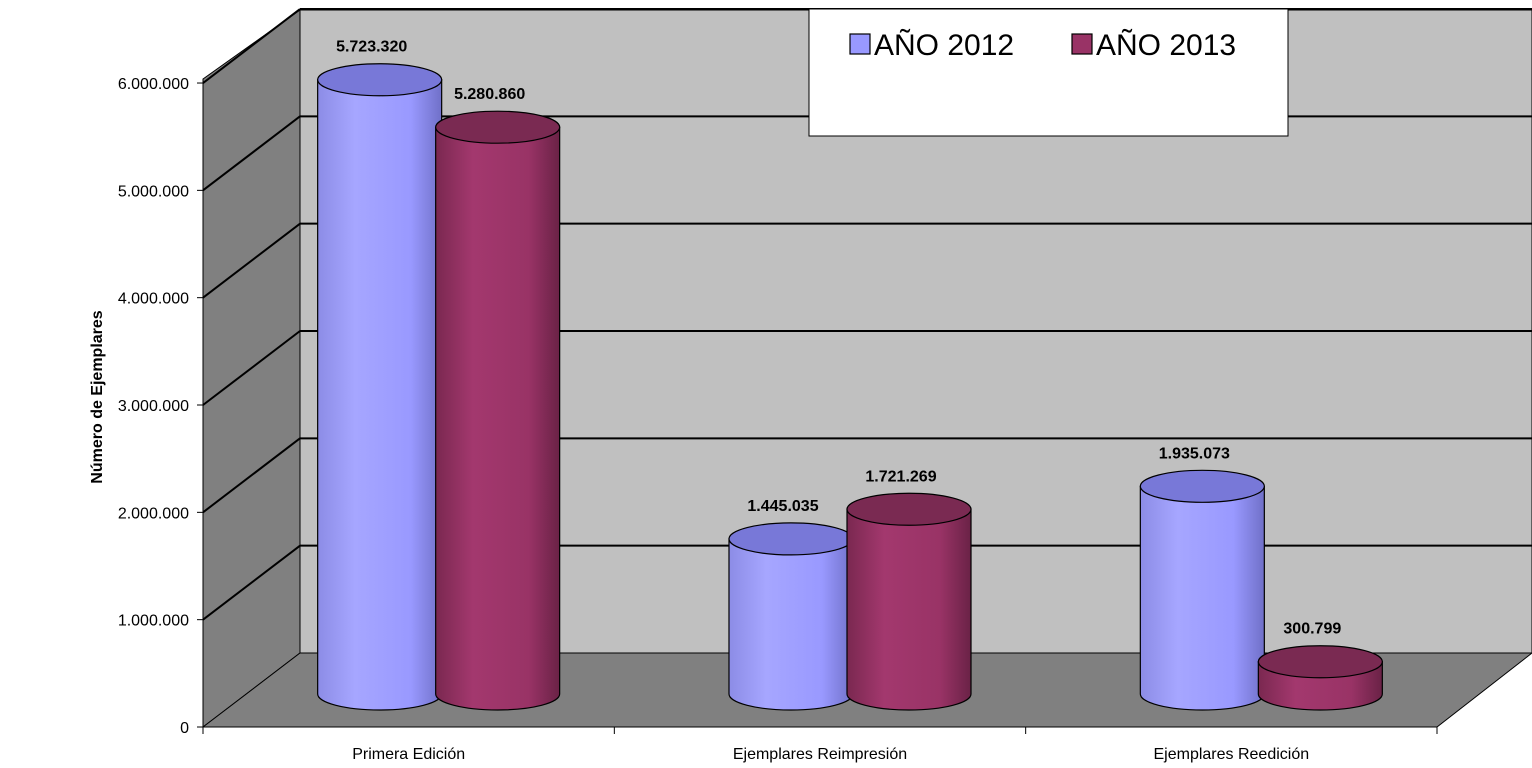 This screenshot has width=1532, height=768. What do you see at coordinates (782, 506) in the screenshot?
I see `data-label: 1.445.035` at bounding box center [782, 506].